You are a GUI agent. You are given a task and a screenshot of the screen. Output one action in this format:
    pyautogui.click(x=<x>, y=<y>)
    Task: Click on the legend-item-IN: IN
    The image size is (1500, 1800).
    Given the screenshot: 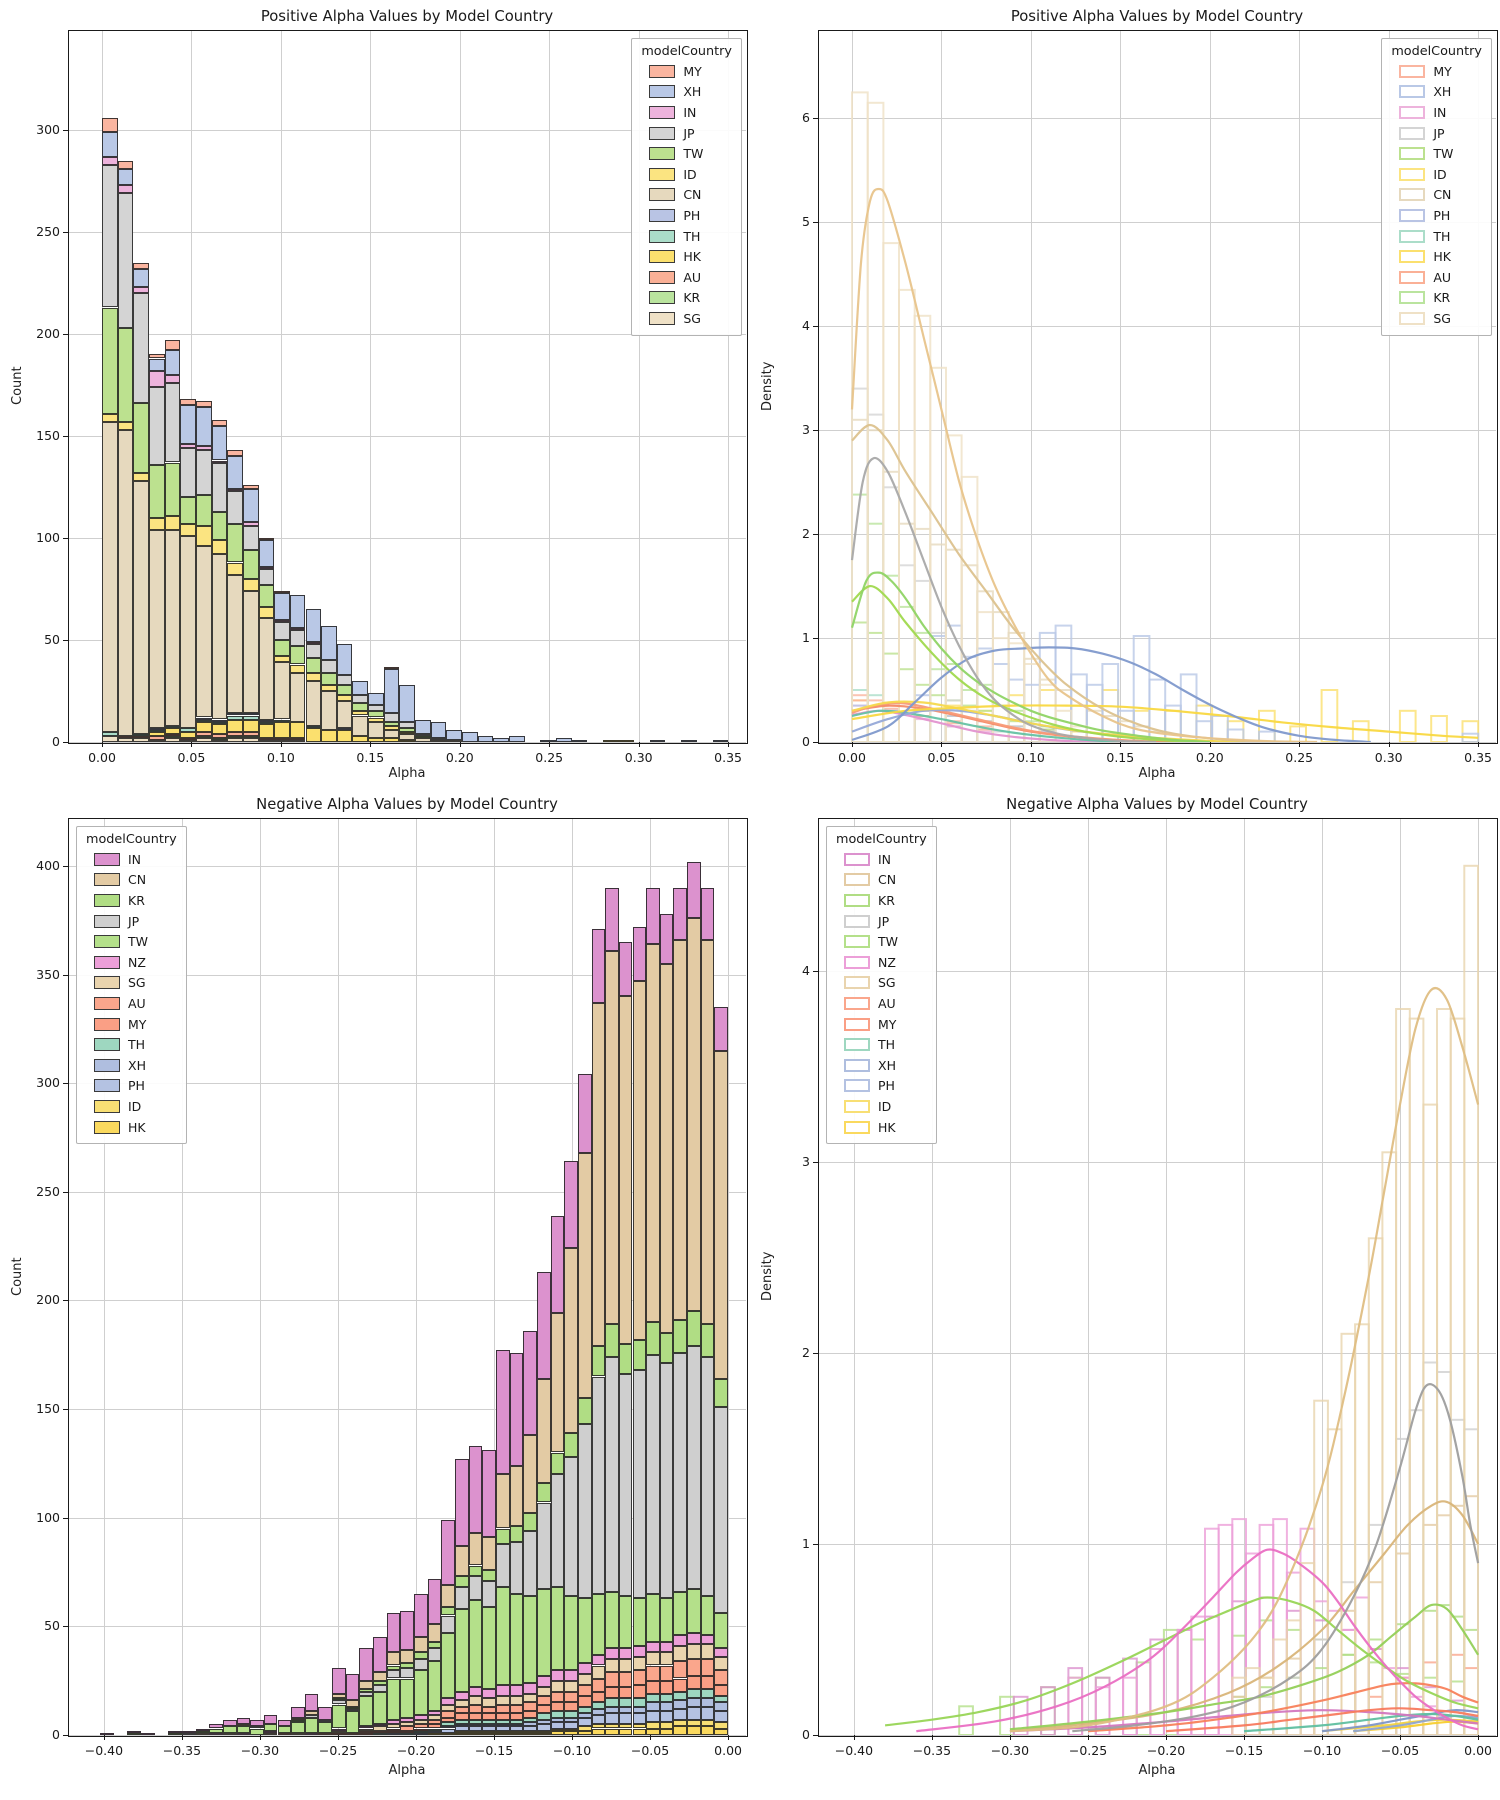 What is the action you would take?
    pyautogui.click(x=131, y=859)
    